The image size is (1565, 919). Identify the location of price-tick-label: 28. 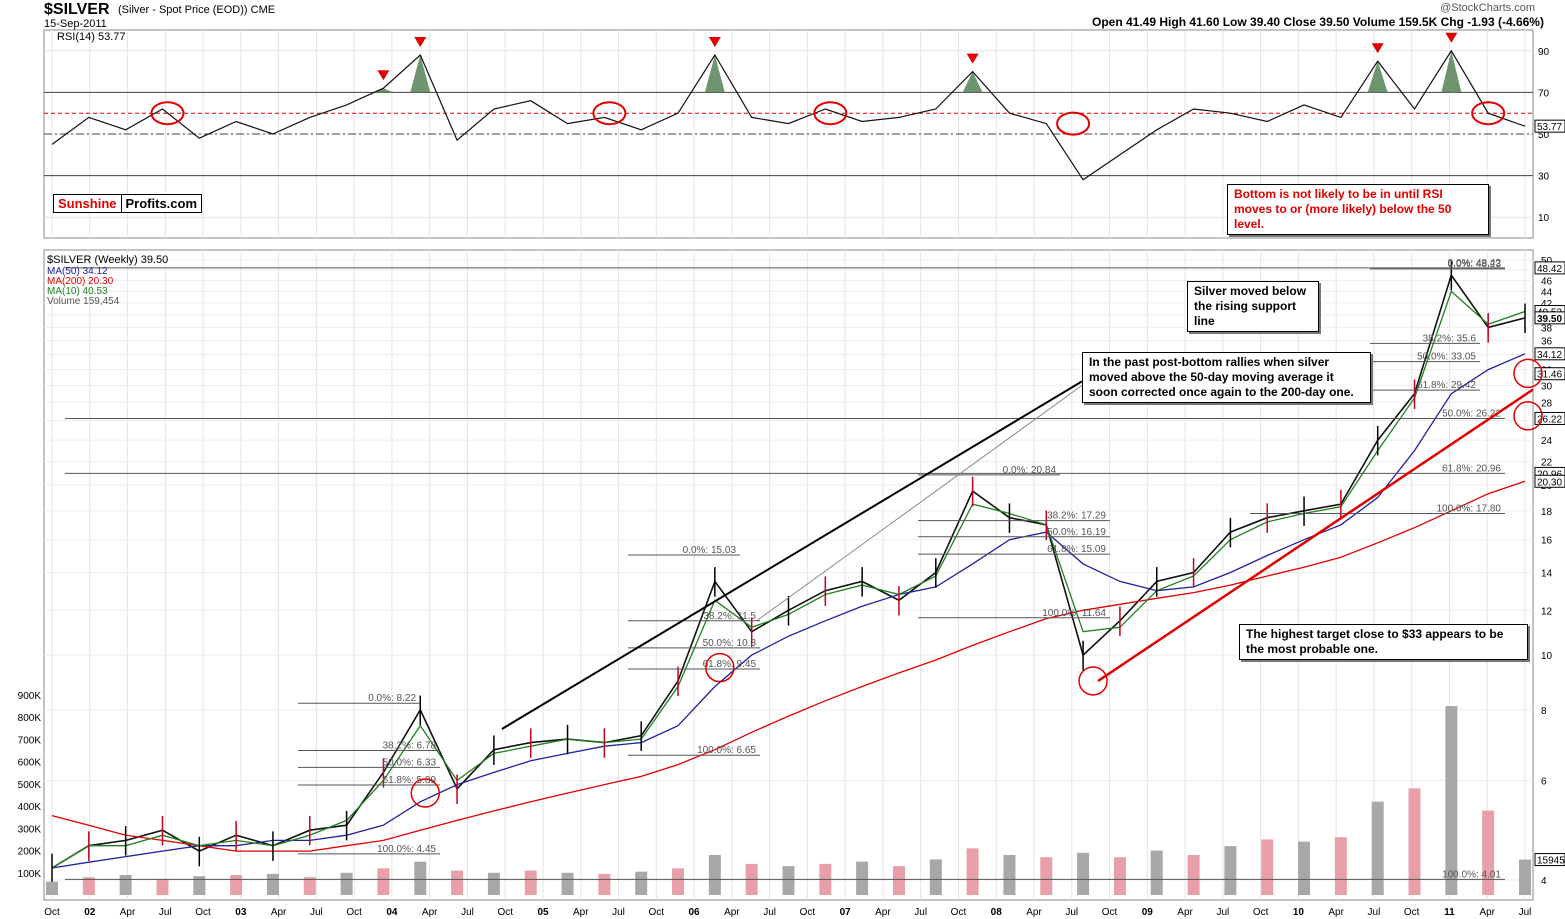
(1547, 403).